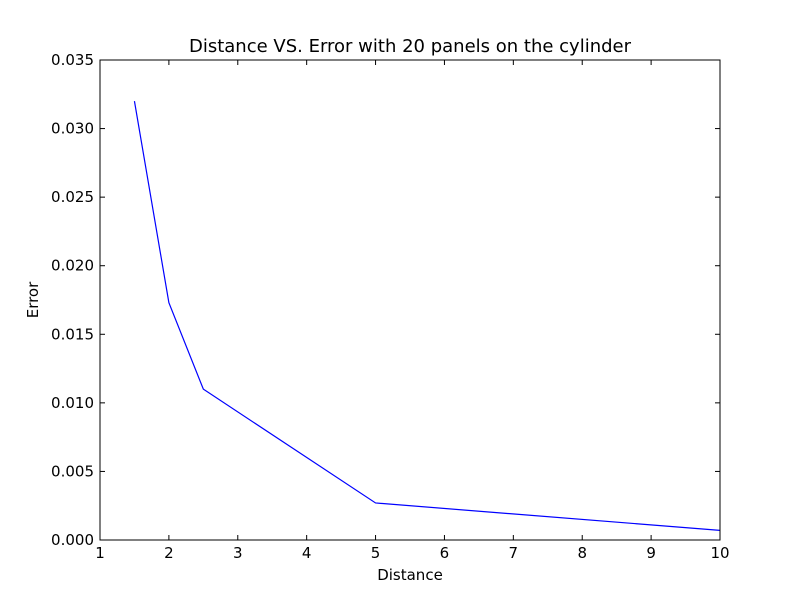 Image resolution: width=800 pixels, height=600 pixels. Describe the element at coordinates (72, 403) in the screenshot. I see `y-tick-label: 0.010` at that location.